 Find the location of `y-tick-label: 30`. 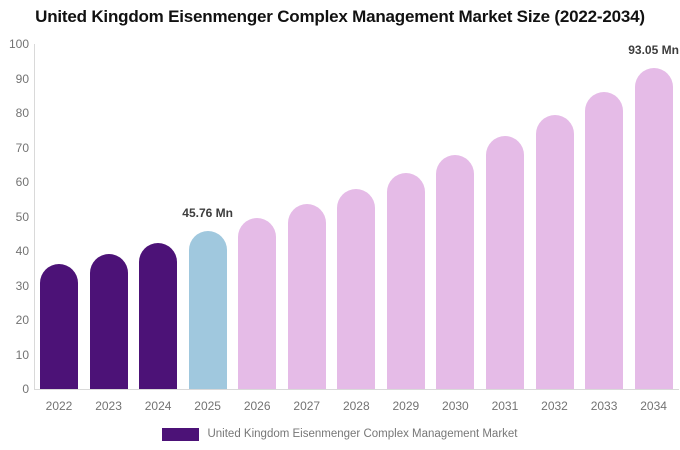

y-tick-label: 30 is located at coordinates (22, 285).